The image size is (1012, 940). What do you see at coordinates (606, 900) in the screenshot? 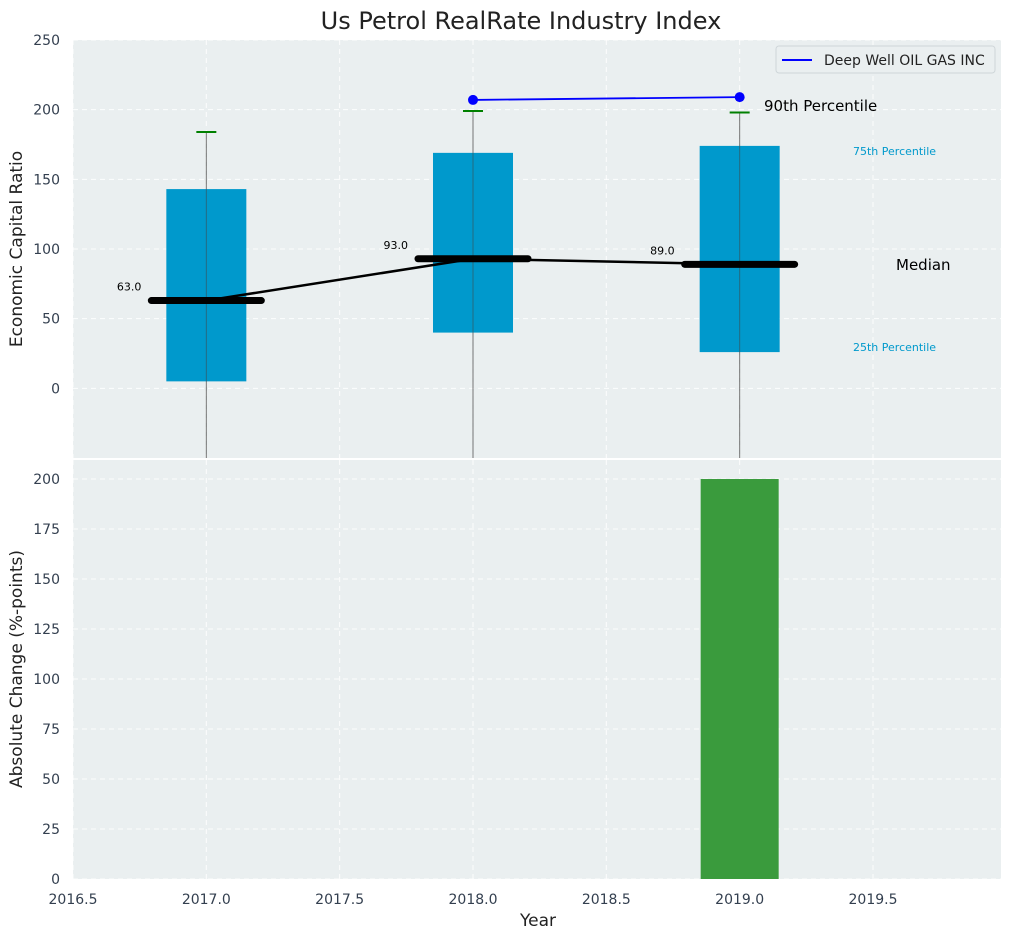
I see `x-tick-label: 2018.5` at bounding box center [606, 900].